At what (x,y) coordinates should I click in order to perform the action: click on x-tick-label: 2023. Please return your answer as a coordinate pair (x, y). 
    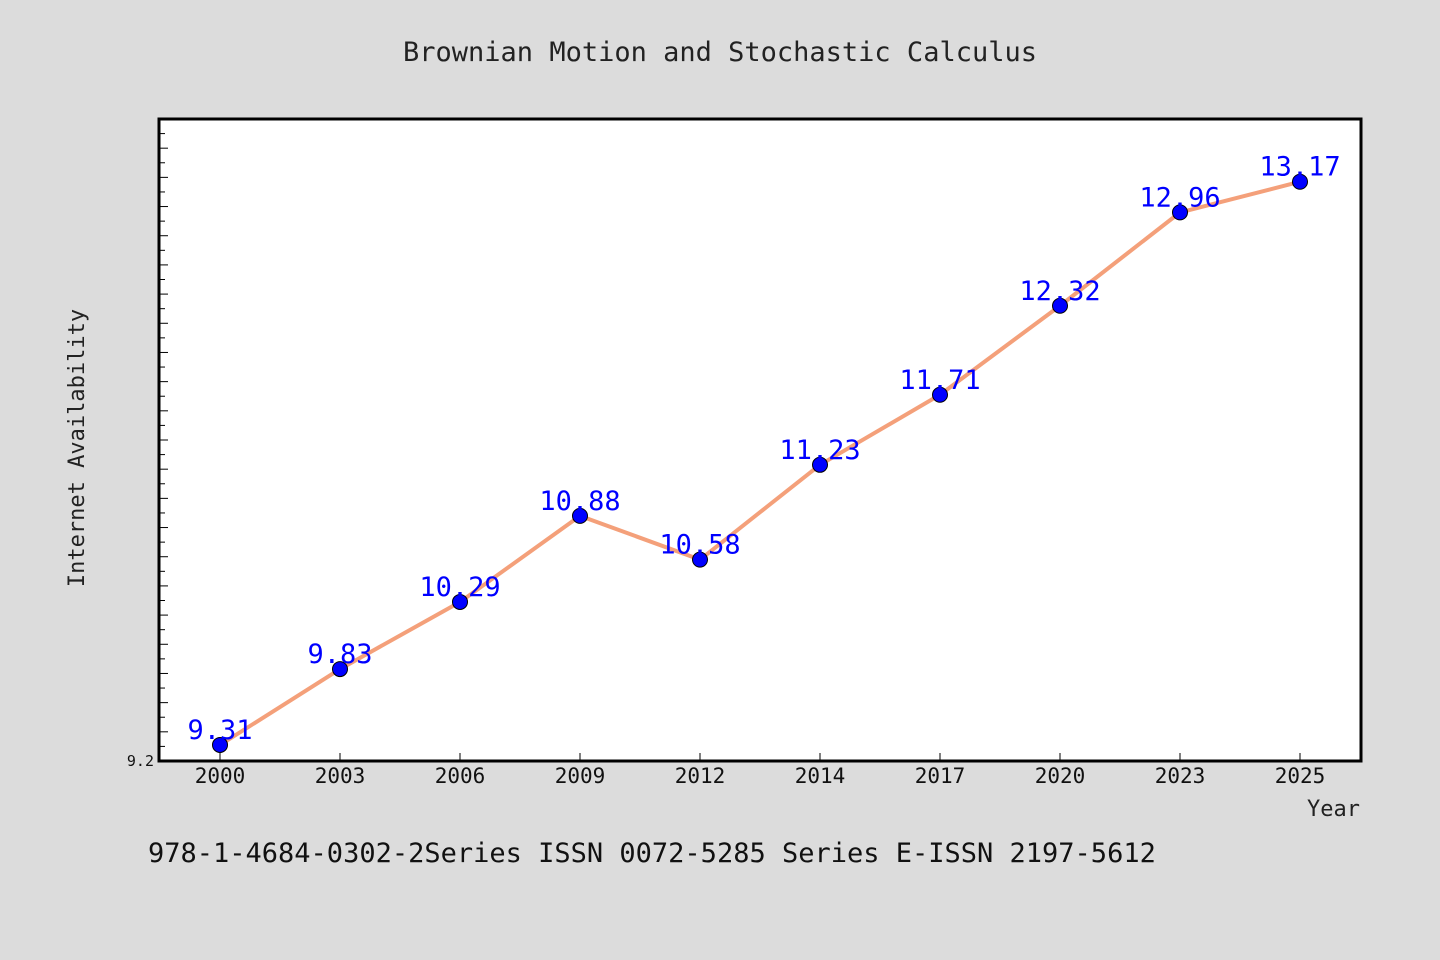
    Looking at the image, I should click on (1180, 776).